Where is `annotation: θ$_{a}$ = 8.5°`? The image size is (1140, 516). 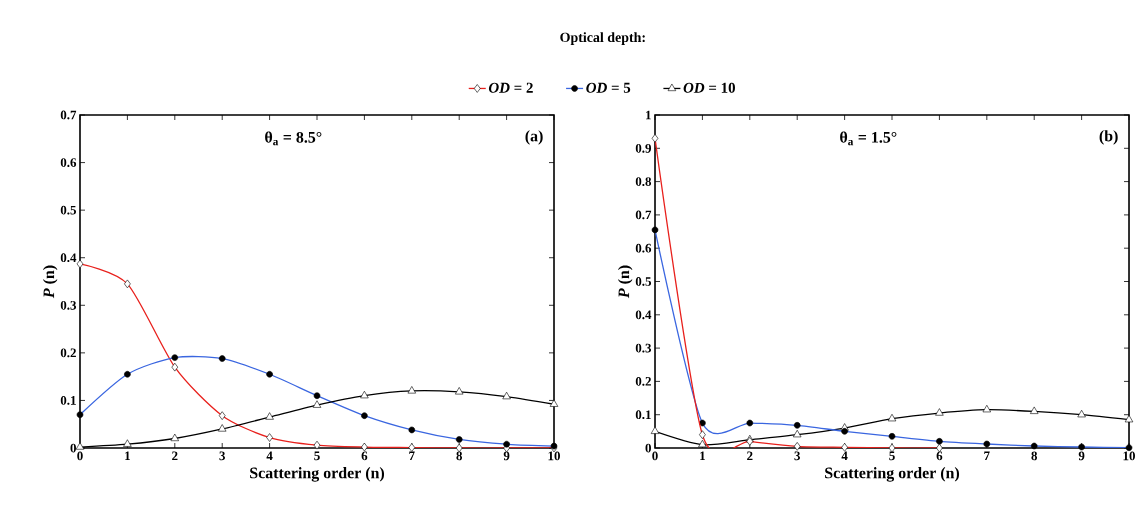
annotation: θ$_{a}$ = 8.5° is located at coordinates (293, 138).